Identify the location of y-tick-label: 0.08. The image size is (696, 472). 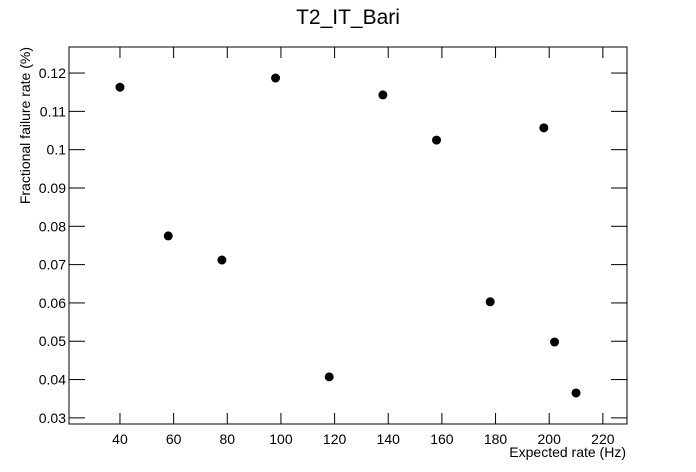
(52, 226).